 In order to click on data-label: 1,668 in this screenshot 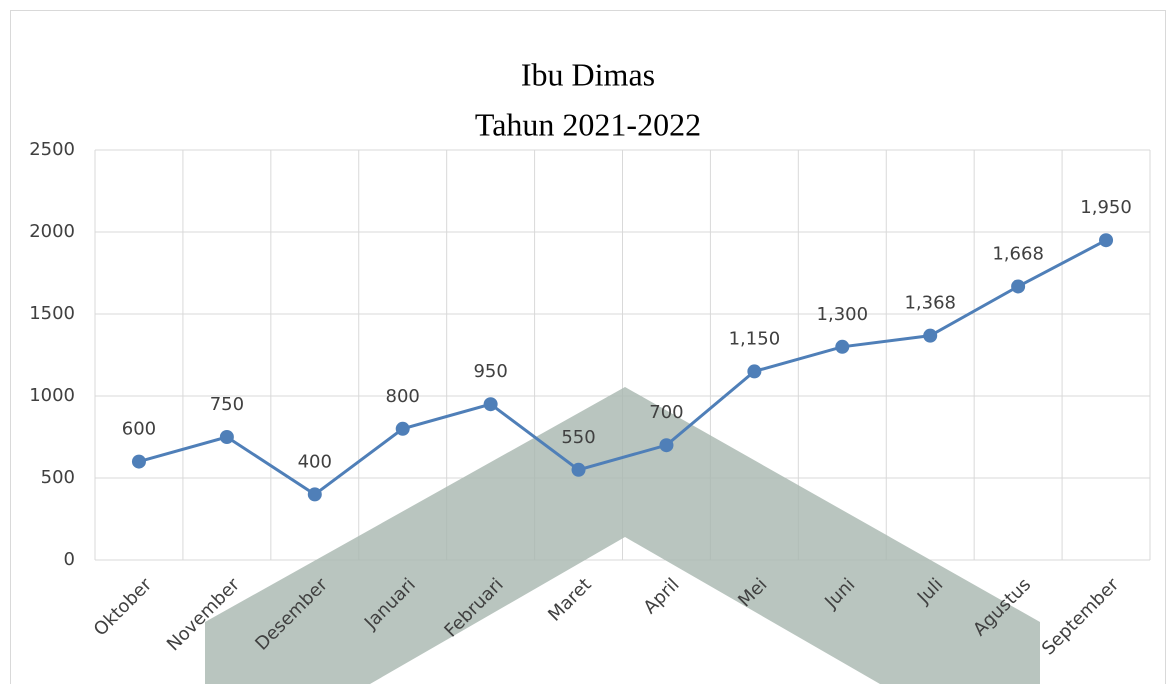, I will do `click(1018, 253)`.